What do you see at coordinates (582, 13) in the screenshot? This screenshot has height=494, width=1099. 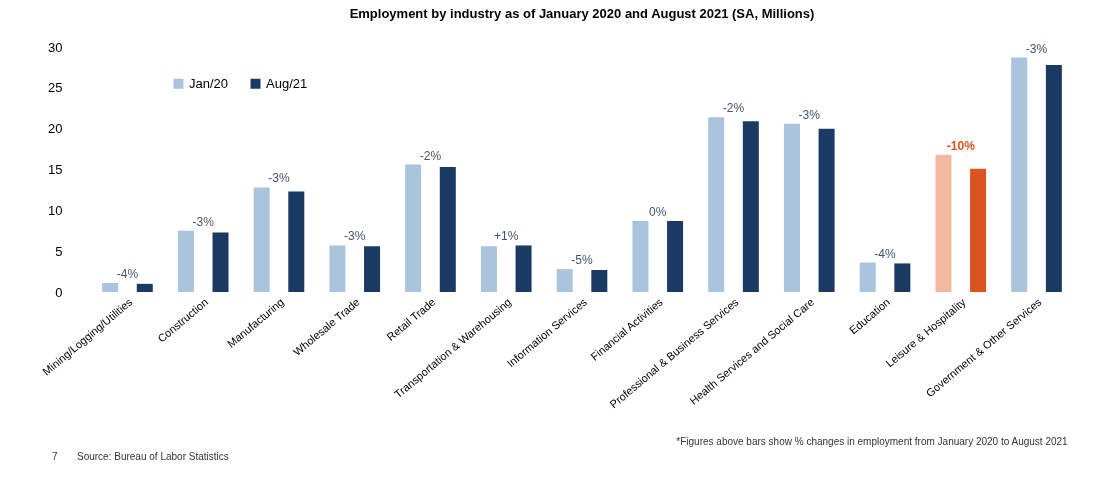 I see `chart-title: Employment by industry as of January 2020 and August 2021 (SA, Millions)` at bounding box center [582, 13].